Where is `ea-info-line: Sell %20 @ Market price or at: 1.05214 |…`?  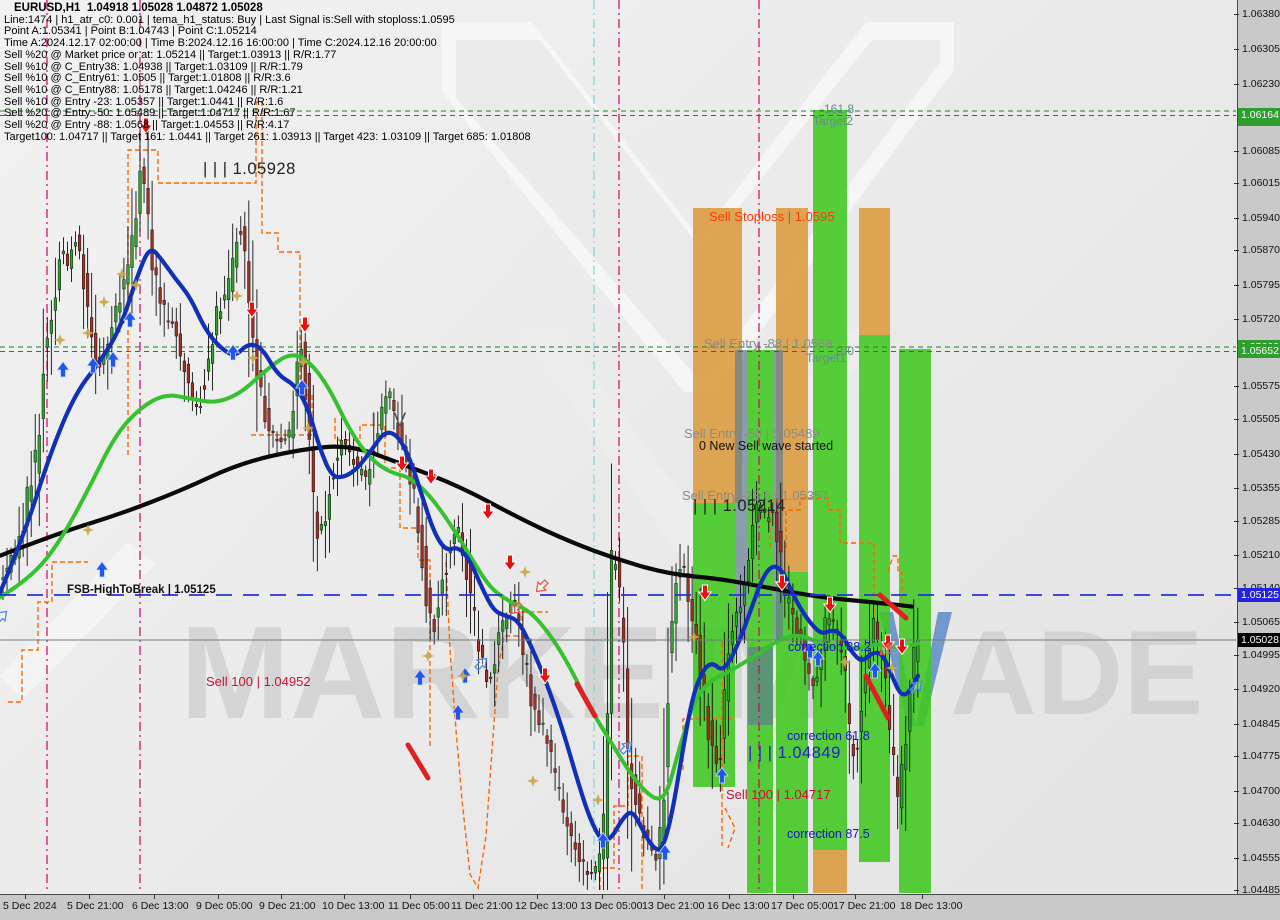
ea-info-line: Sell %20 @ Market price or at: 1.05214 |… is located at coordinates (170, 54).